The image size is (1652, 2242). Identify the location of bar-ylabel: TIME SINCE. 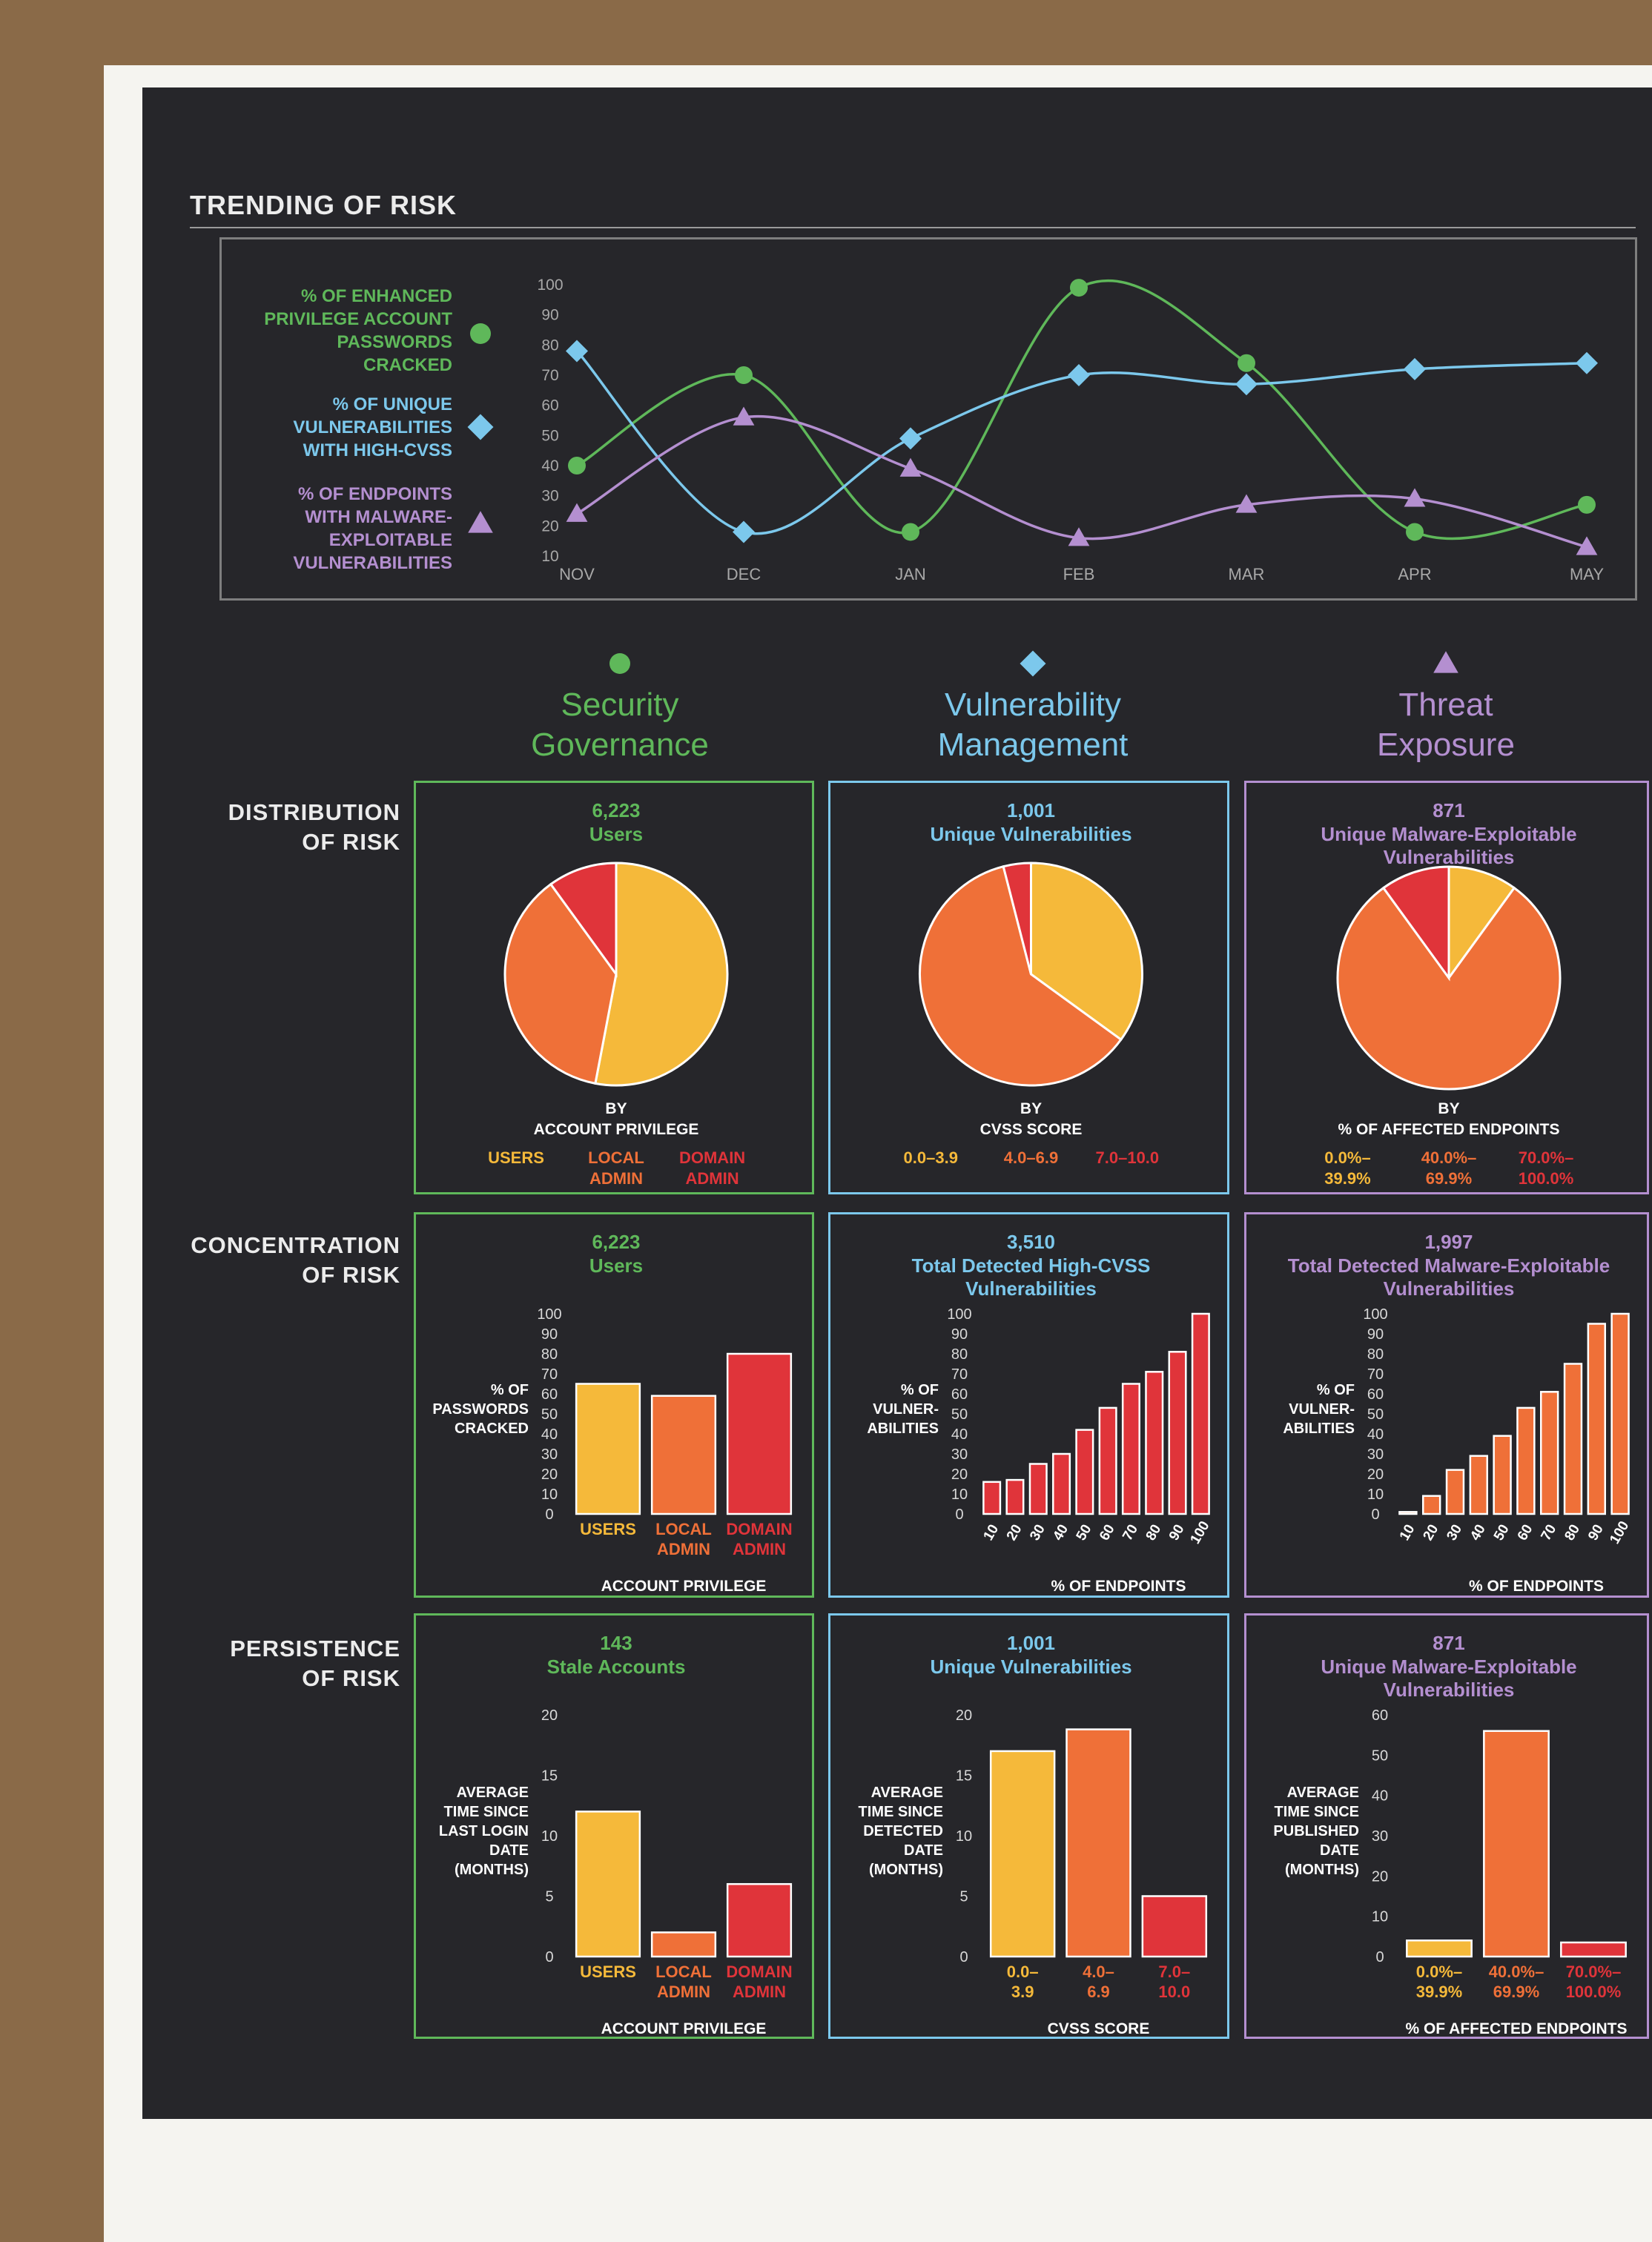
(487, 1812).